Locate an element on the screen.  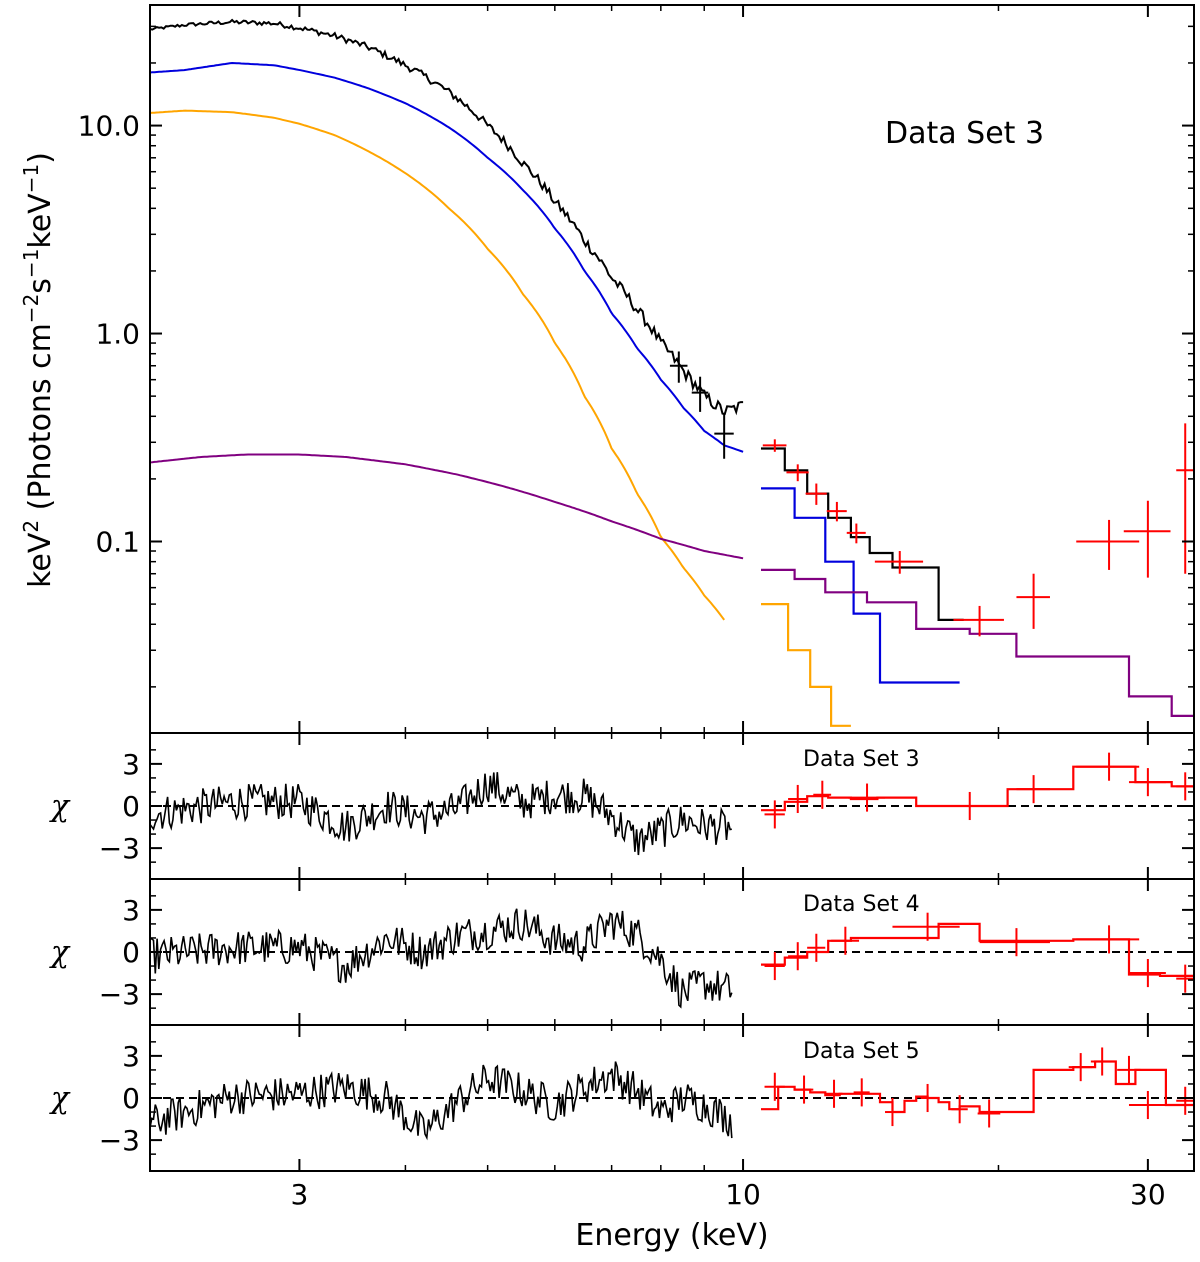
x-axis-title: Energy (keV) is located at coordinates (671, 1235).